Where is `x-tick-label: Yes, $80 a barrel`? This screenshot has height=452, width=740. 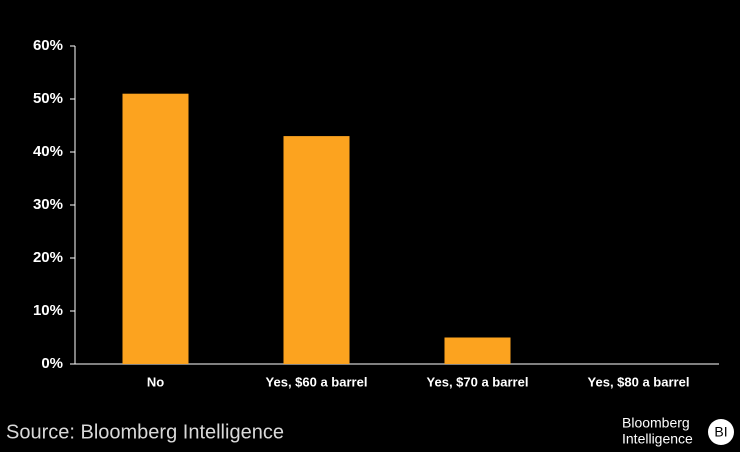
x-tick-label: Yes, $80 a barrel is located at coordinates (639, 381).